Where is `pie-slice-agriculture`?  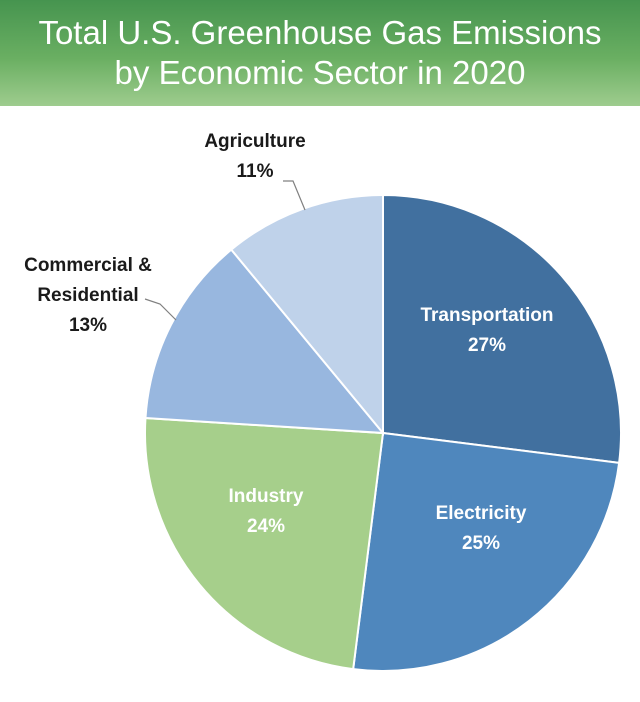
pie-slice-agriculture is located at coordinates (306, 314).